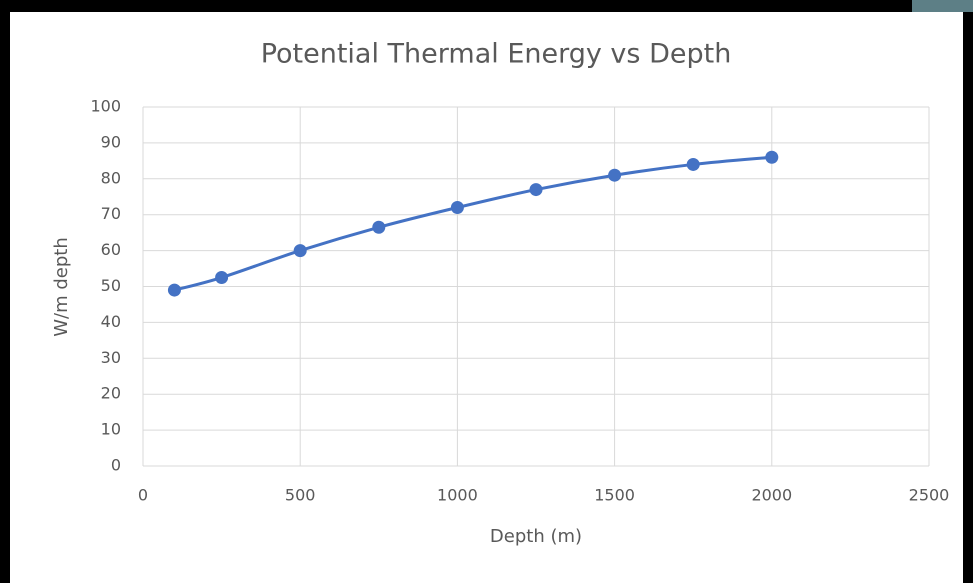  Describe the element at coordinates (942, 6) in the screenshot. I see `background-image-edge` at that location.